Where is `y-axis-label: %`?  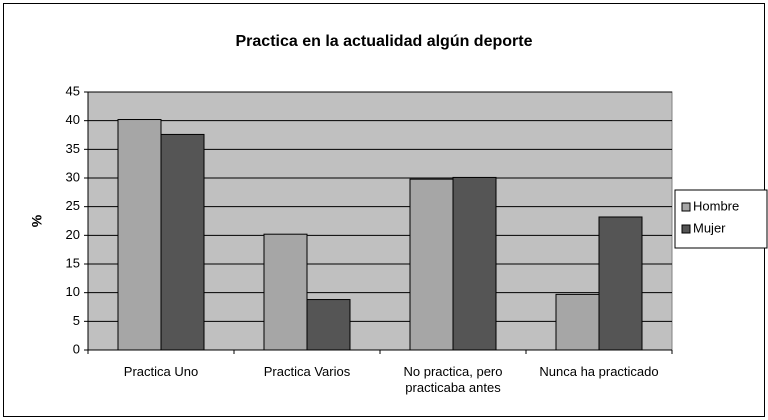 y-axis-label: % is located at coordinates (37, 220).